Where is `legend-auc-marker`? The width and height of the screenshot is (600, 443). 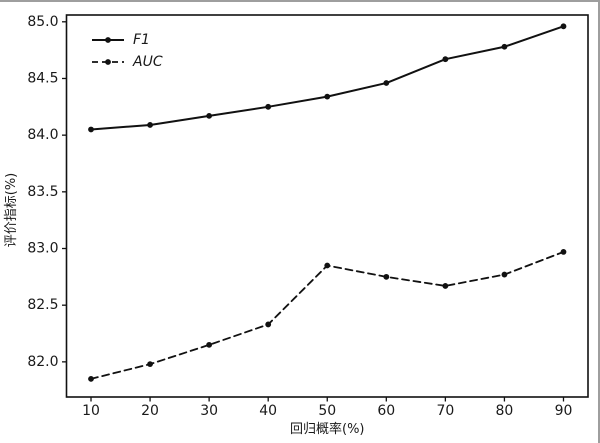
legend-auc-marker is located at coordinates (108, 62).